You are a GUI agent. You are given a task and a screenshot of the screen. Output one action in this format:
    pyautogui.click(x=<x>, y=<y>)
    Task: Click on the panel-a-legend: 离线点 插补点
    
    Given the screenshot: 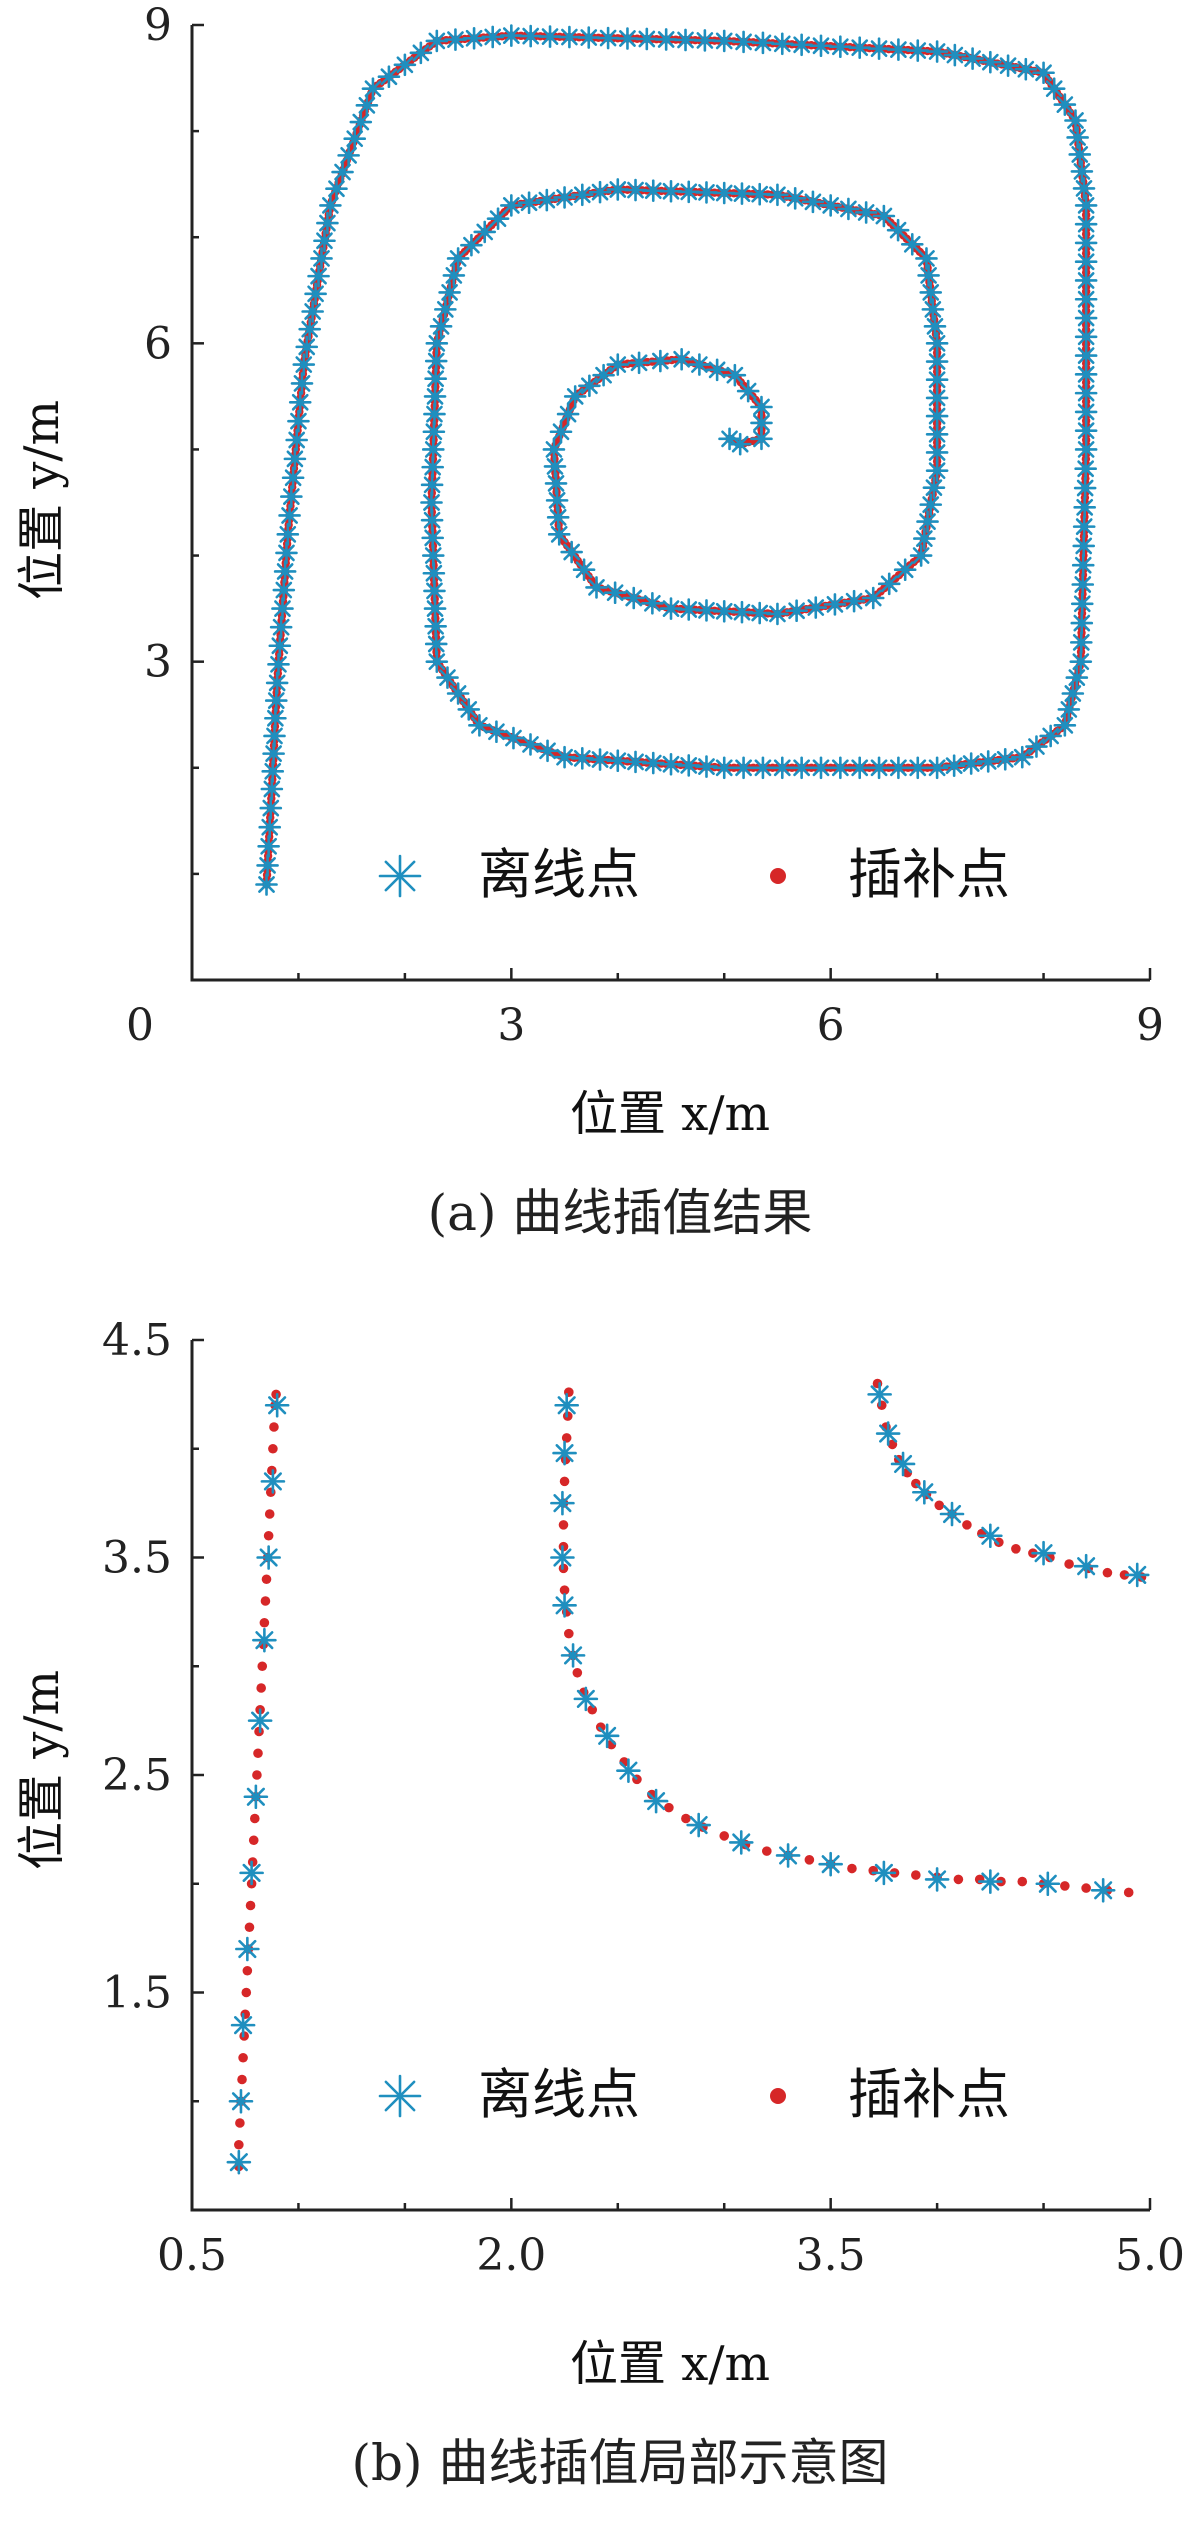 What is the action you would take?
    pyautogui.click(x=694, y=874)
    